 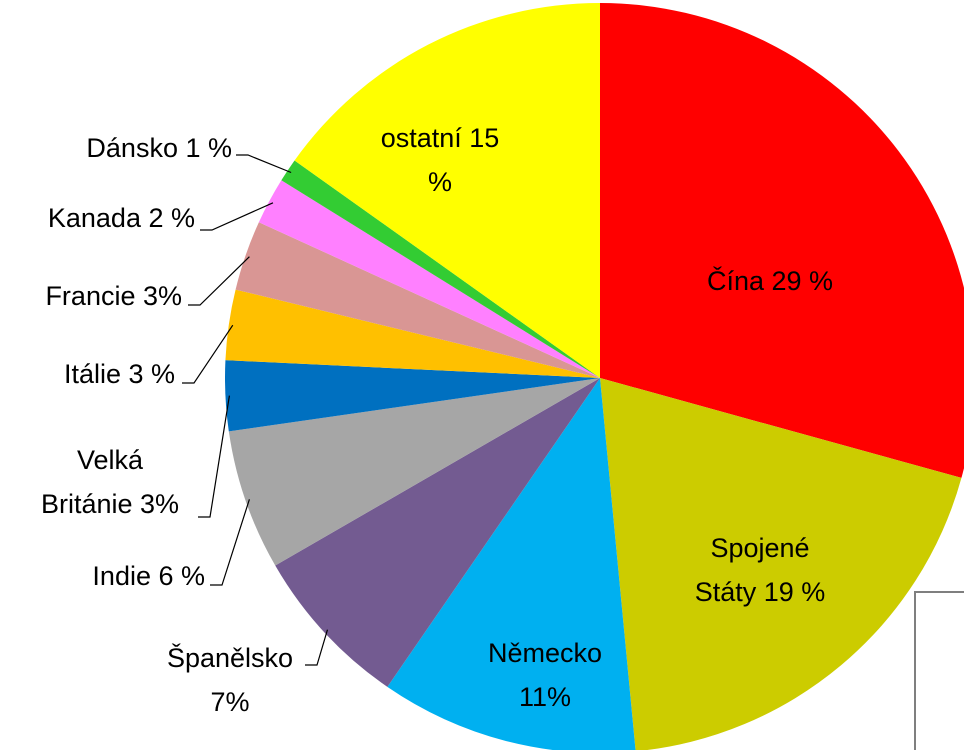 What do you see at coordinates (159, 148) in the screenshot?
I see `slice-label: Dánsko 1 %` at bounding box center [159, 148].